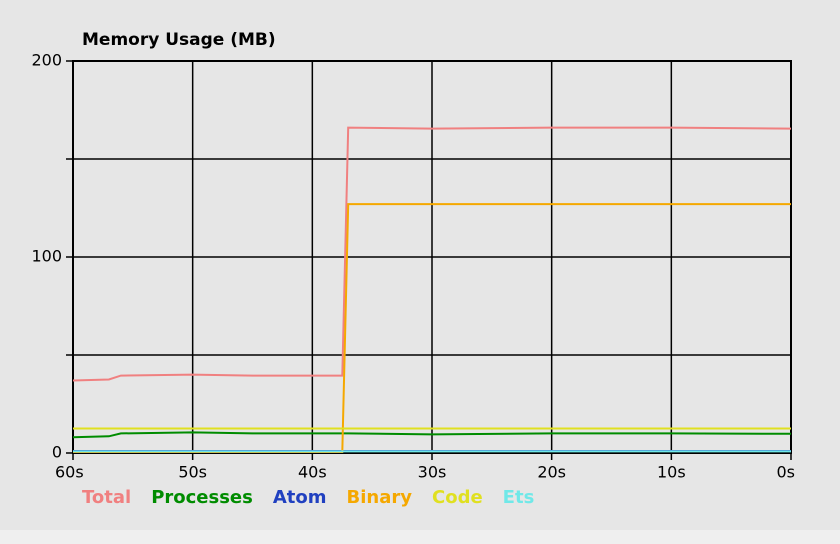 Image resolution: width=840 pixels, height=544 pixels. What do you see at coordinates (380, 497) in the screenshot?
I see `legend-entry: Binary` at bounding box center [380, 497].